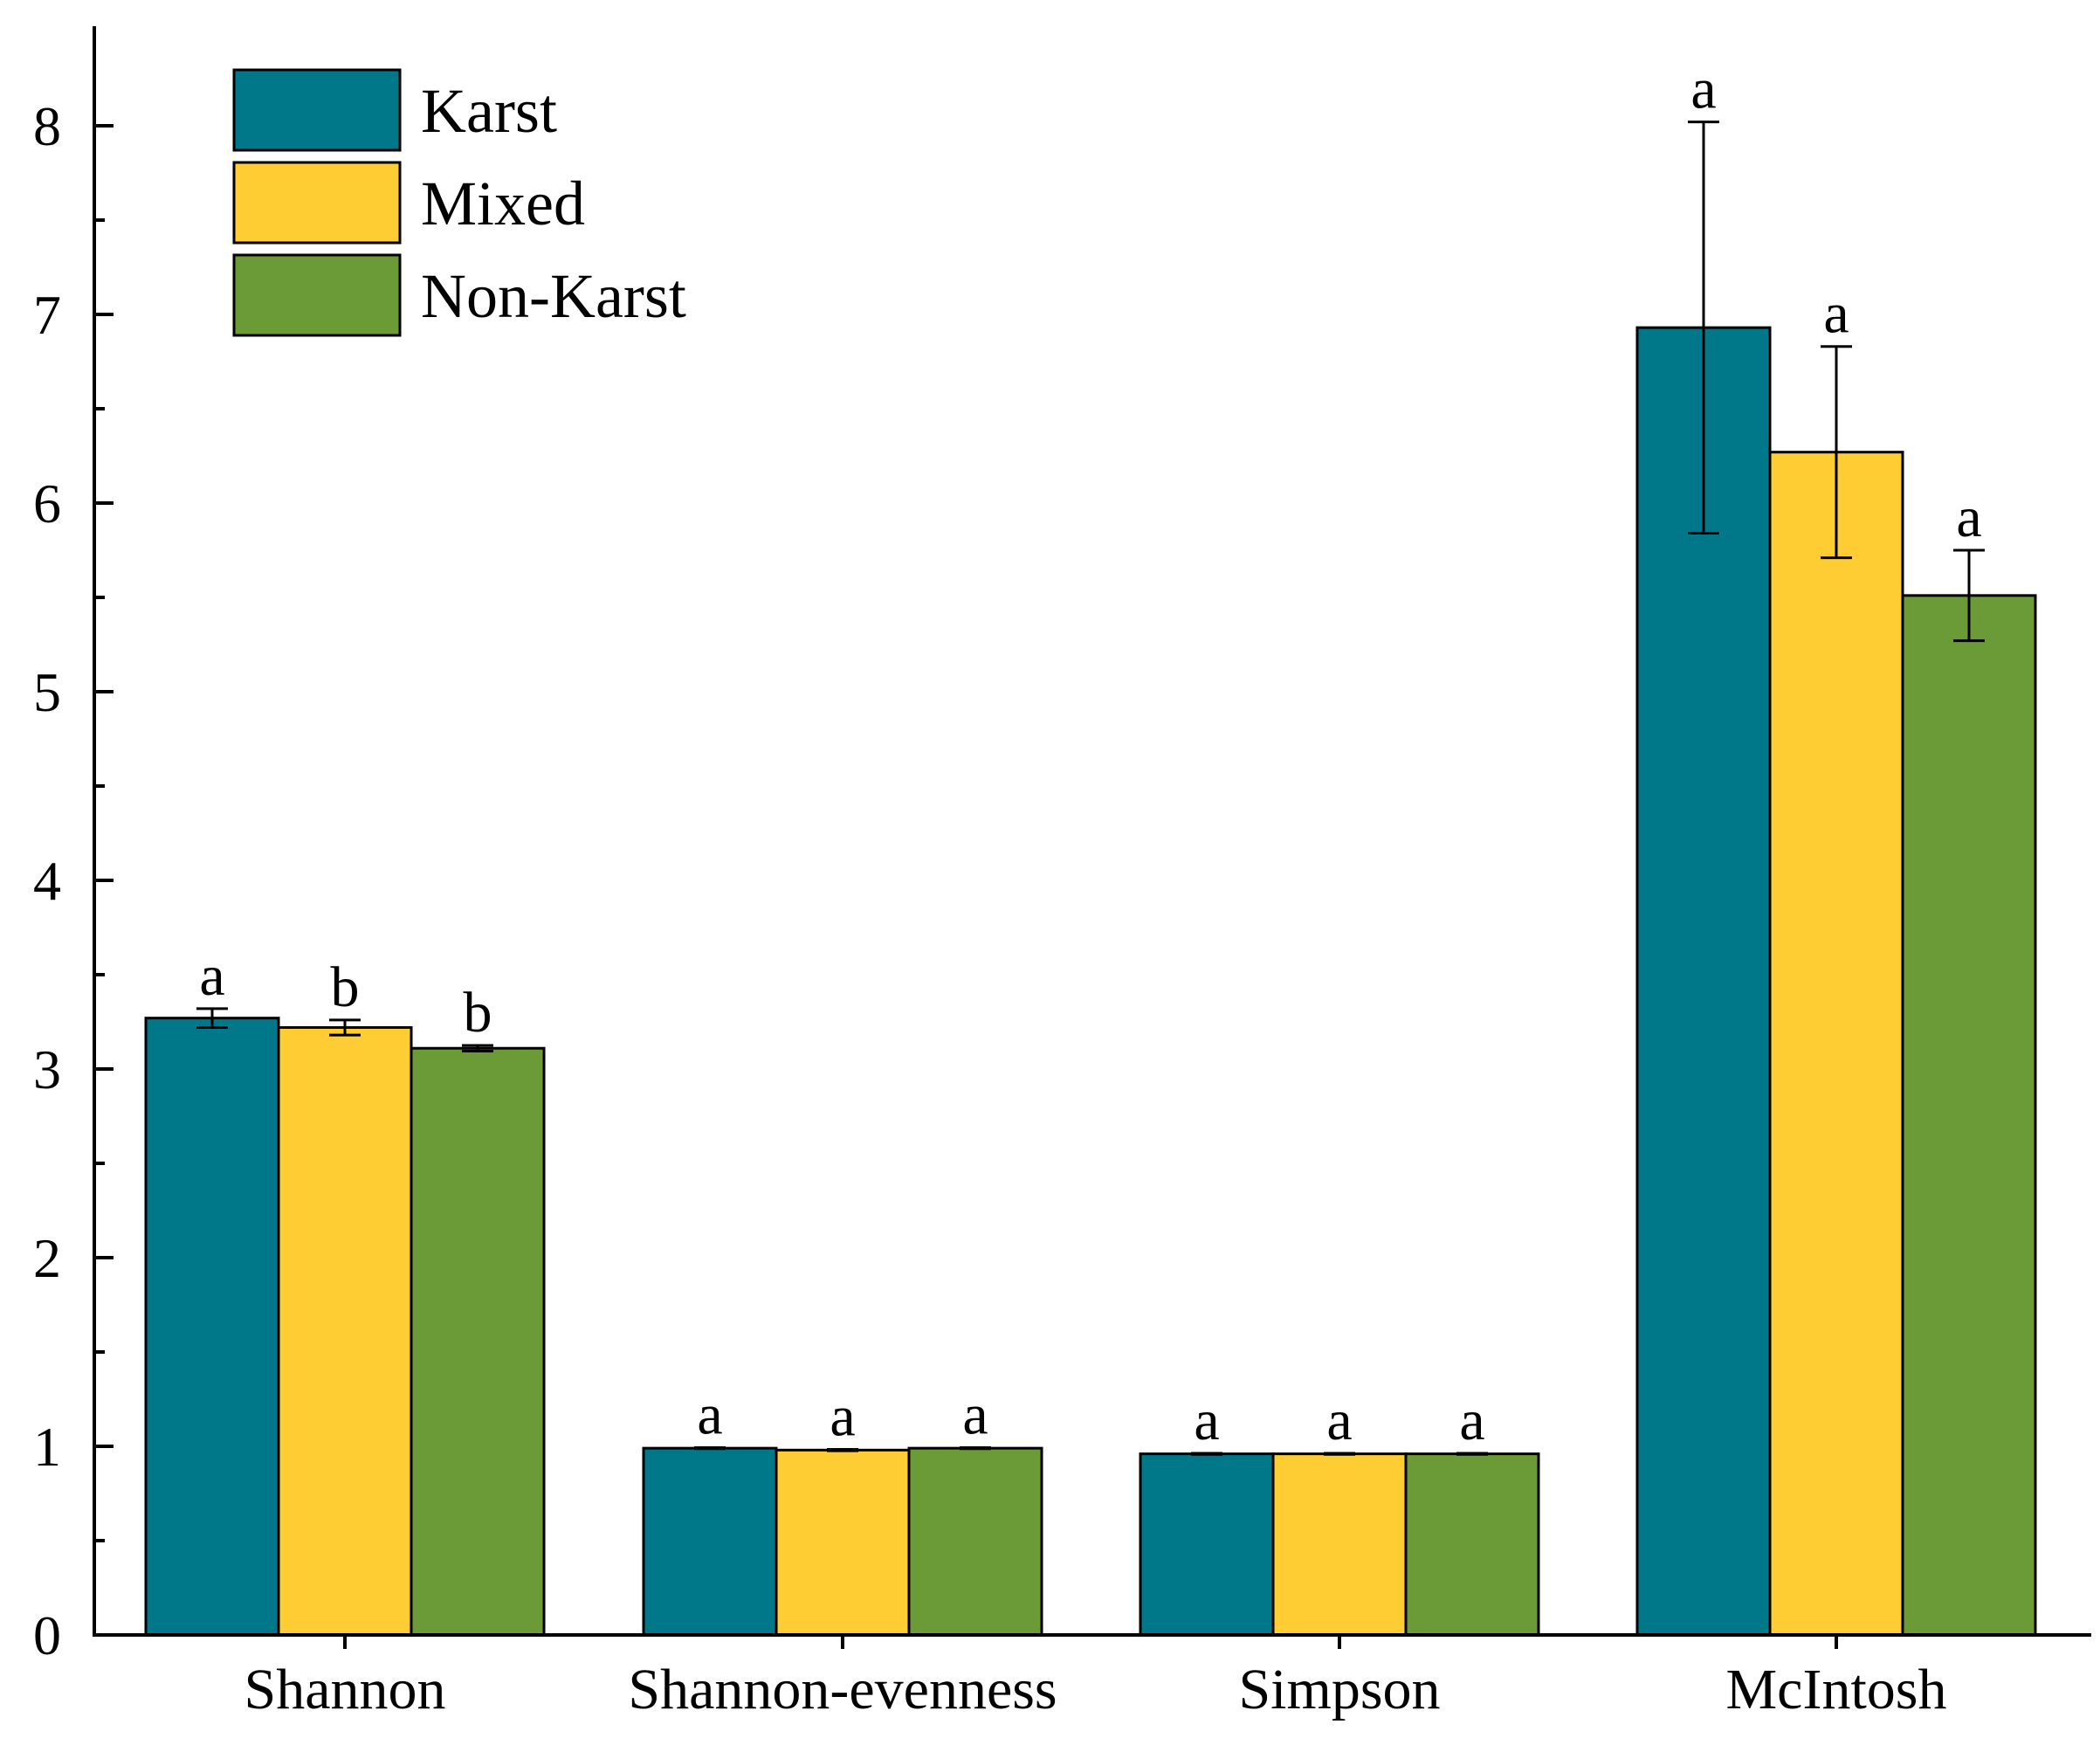  What do you see at coordinates (47, 1069) in the screenshot?
I see `y-tick-label: 3` at bounding box center [47, 1069].